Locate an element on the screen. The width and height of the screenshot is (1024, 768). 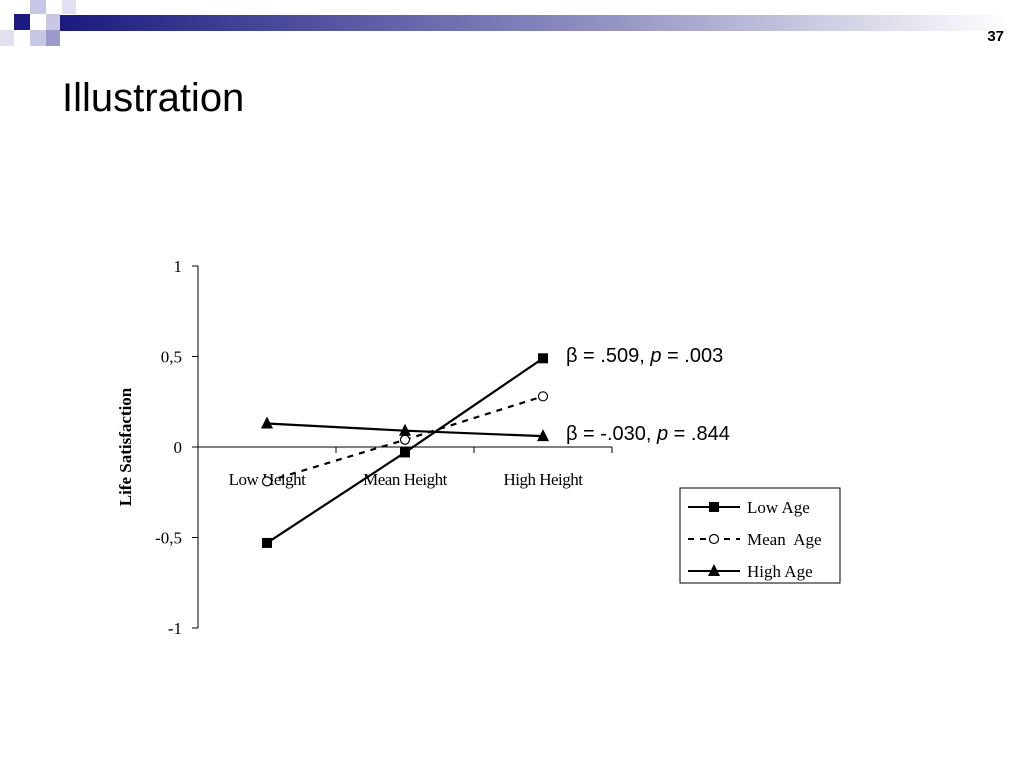
y-axis-label: Life Satisfaction is located at coordinates (125, 446).